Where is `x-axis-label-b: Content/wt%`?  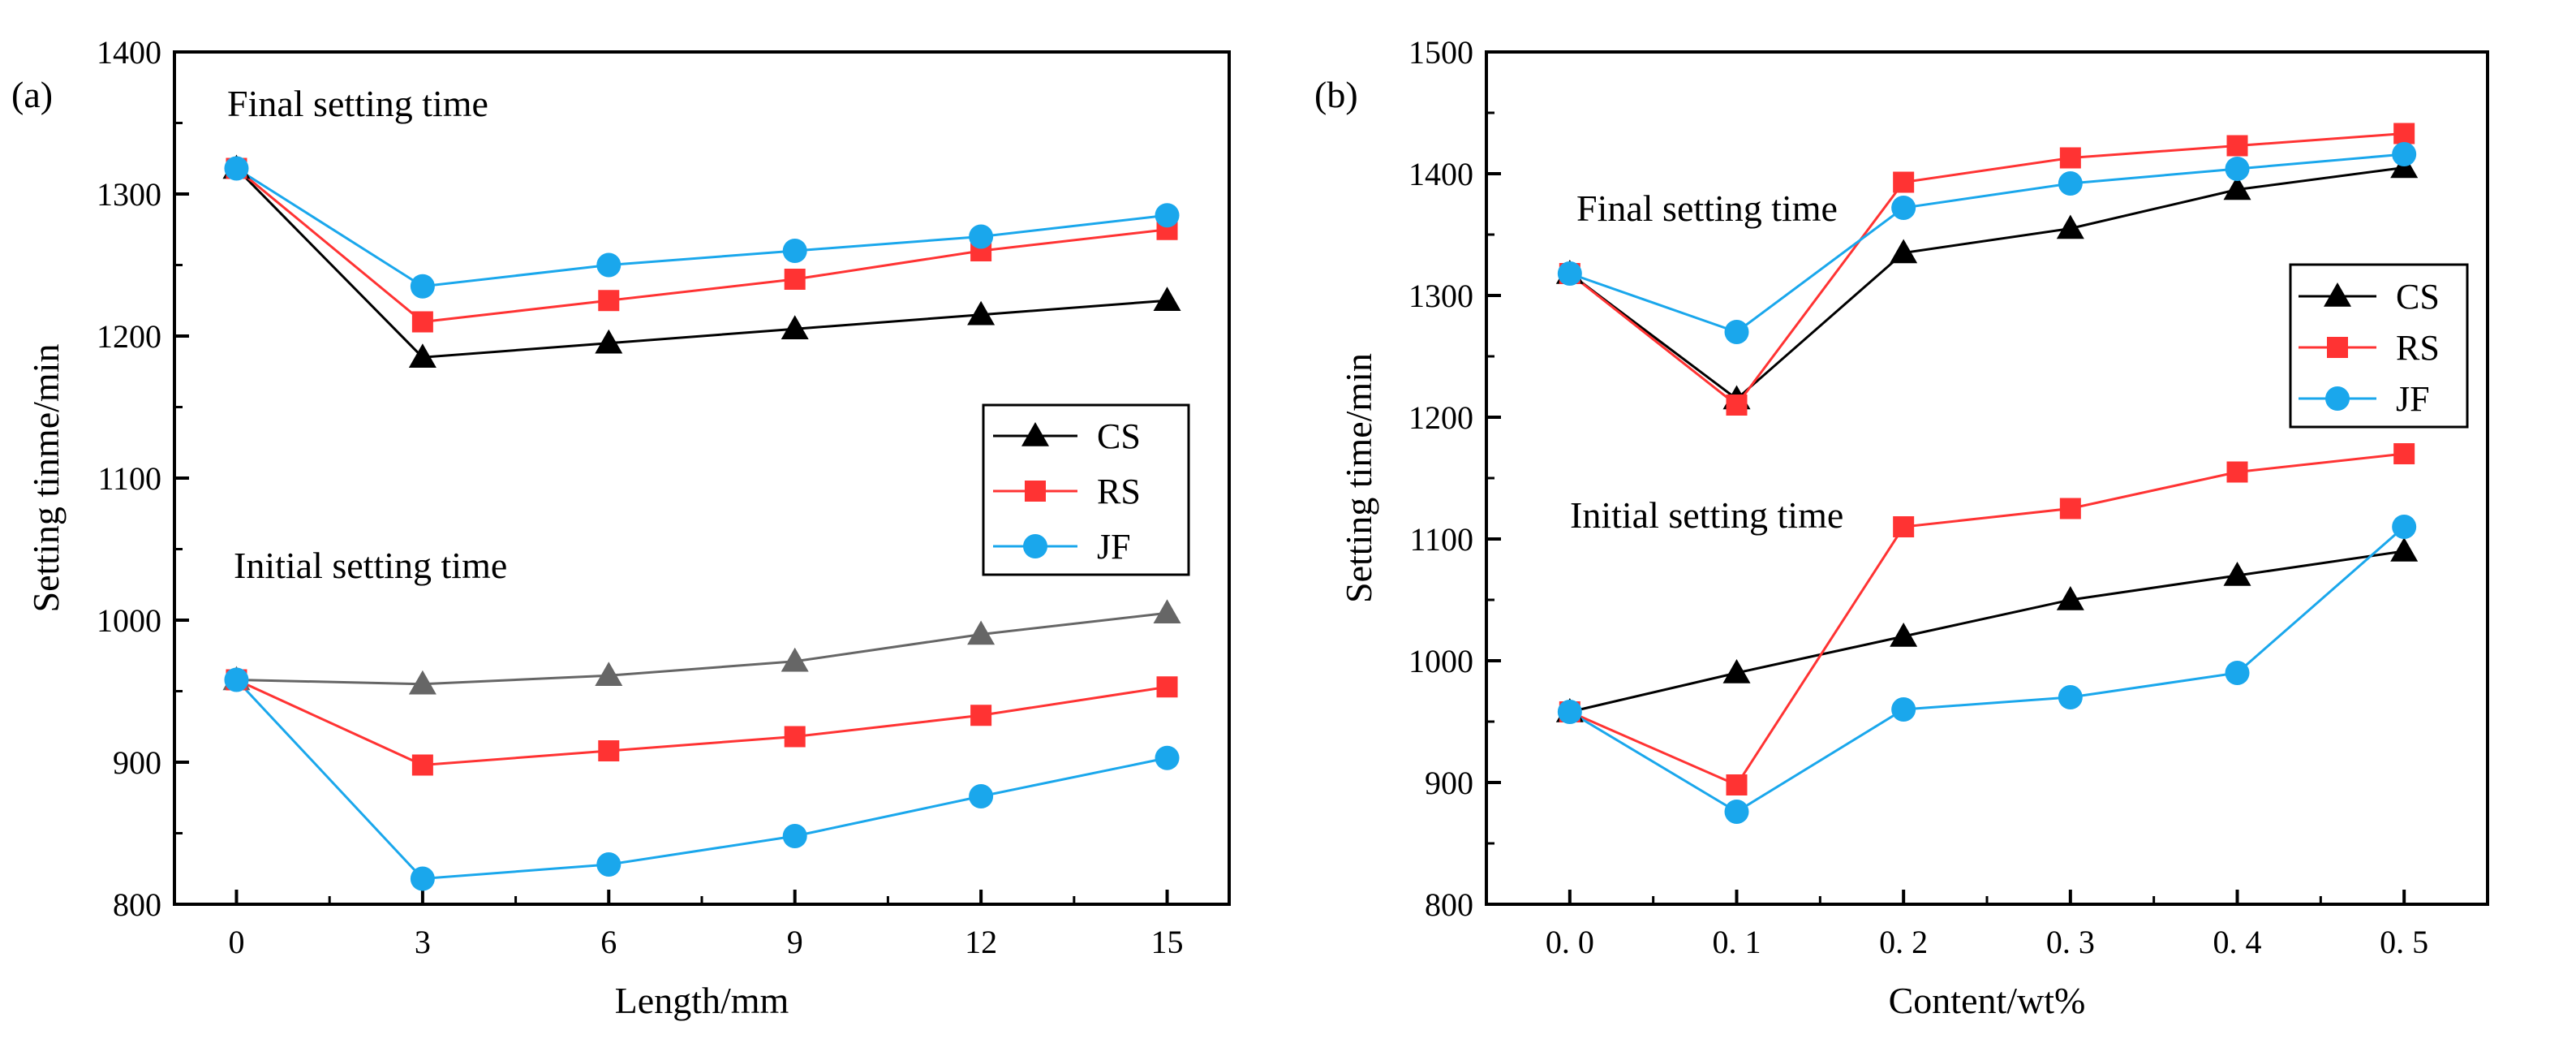 x-axis-label-b: Content/wt% is located at coordinates (1988, 1000).